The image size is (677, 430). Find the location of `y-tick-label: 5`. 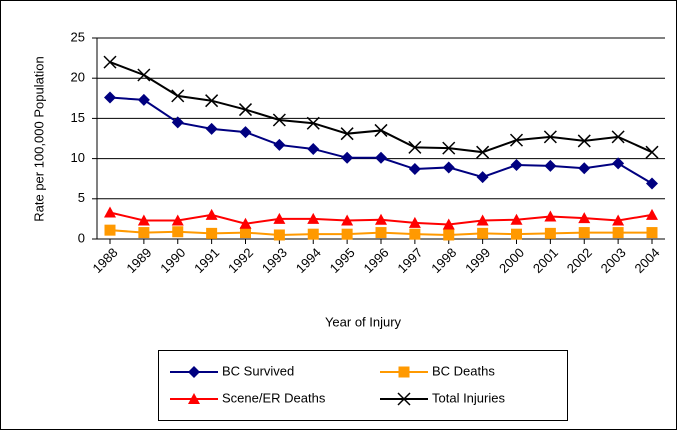

y-tick-label: 5 is located at coordinates (81, 197).